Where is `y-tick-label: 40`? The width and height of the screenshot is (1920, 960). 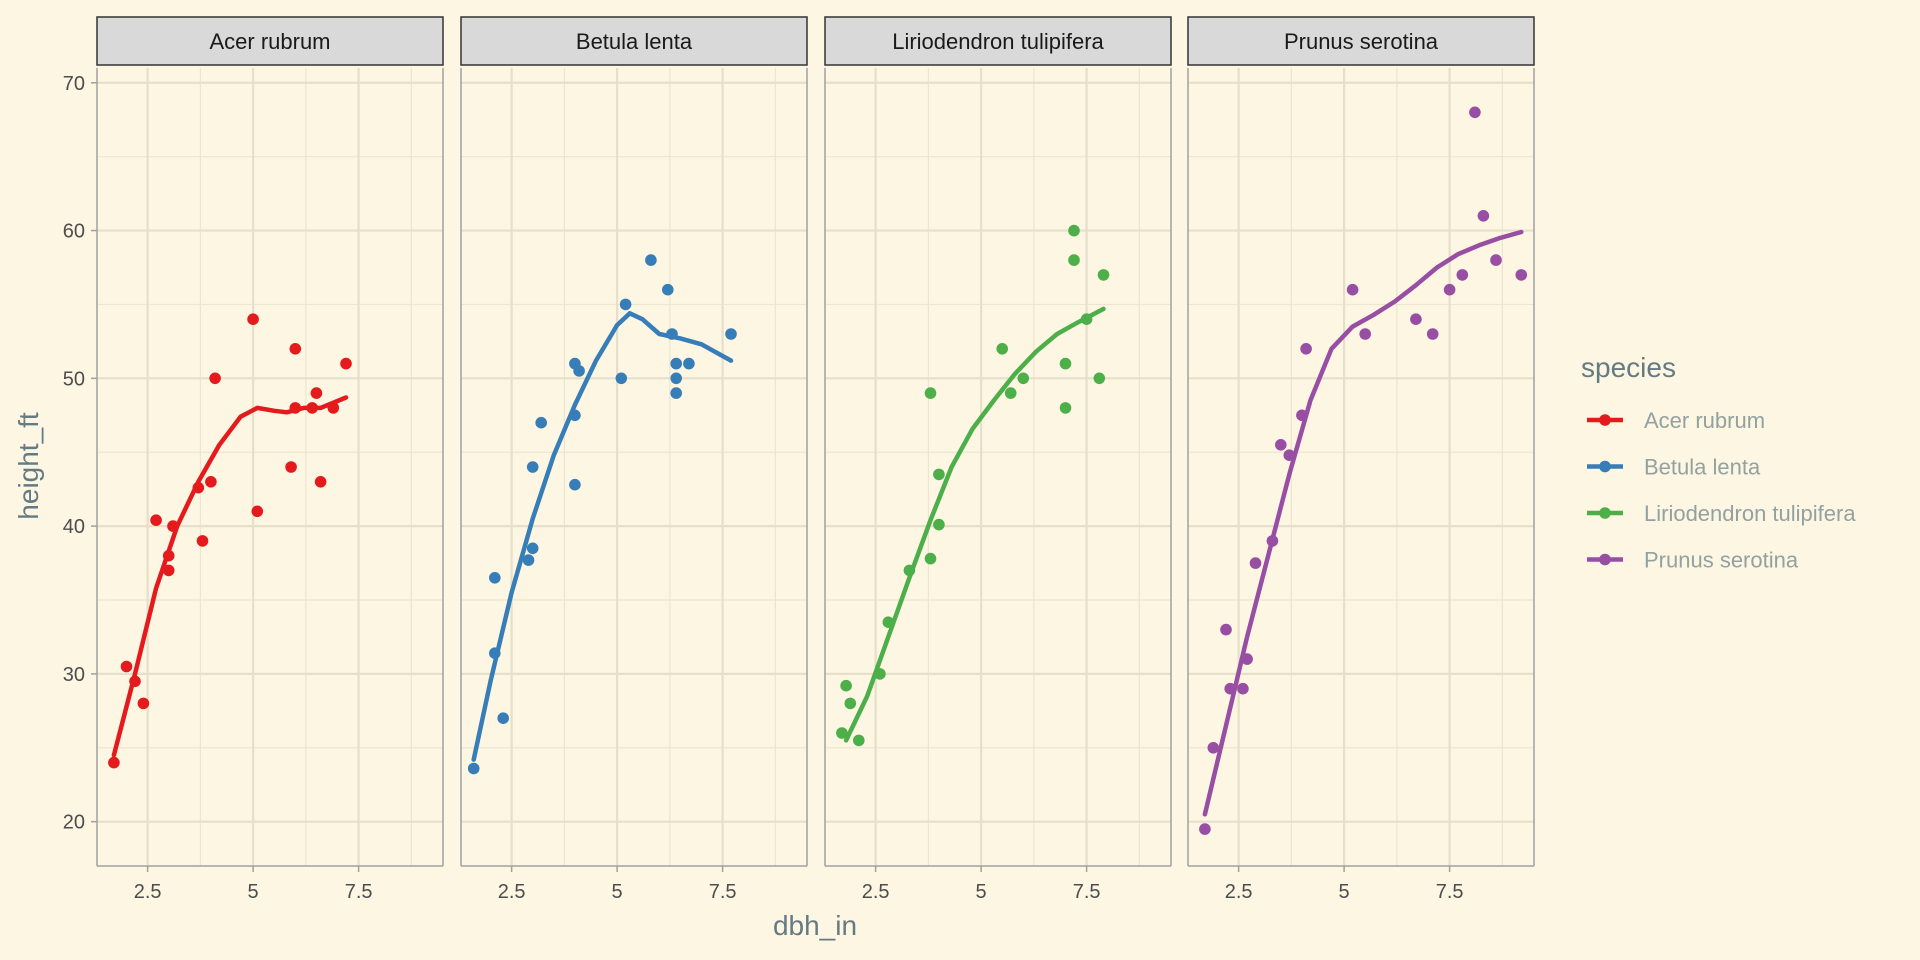
y-tick-label: 40 is located at coordinates (74, 527).